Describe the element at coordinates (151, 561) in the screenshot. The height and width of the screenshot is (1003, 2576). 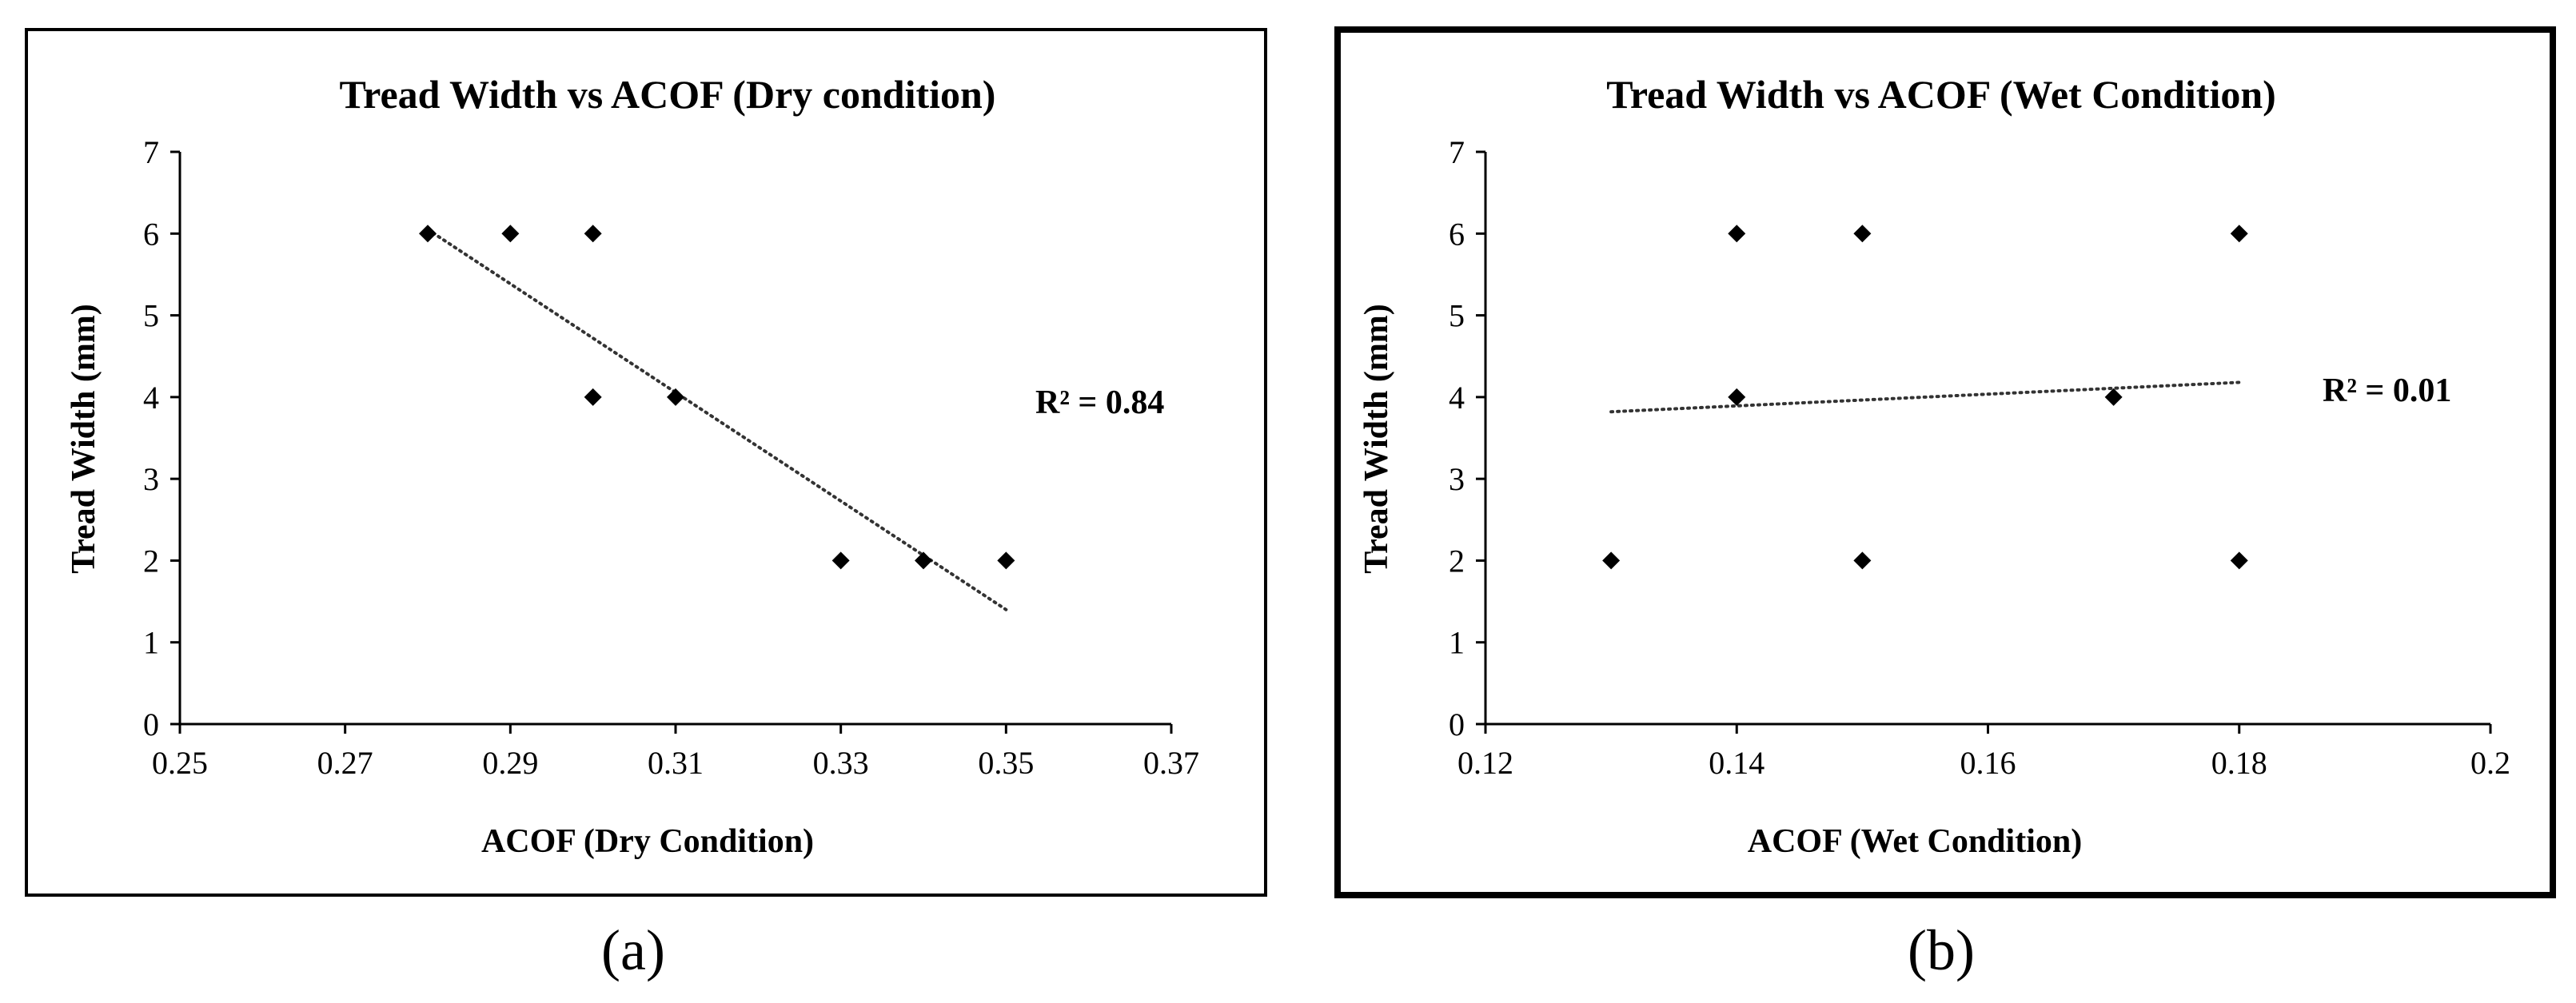
I see `chart-a-y-tick-label: 2` at that location.